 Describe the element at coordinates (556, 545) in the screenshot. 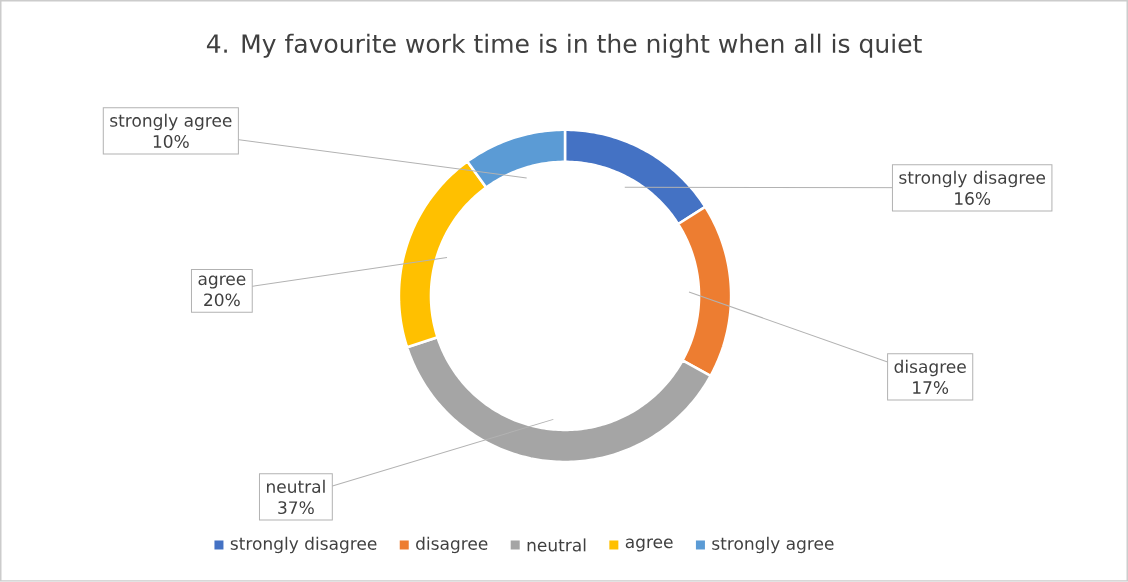

I see `legend-label: neutral` at that location.